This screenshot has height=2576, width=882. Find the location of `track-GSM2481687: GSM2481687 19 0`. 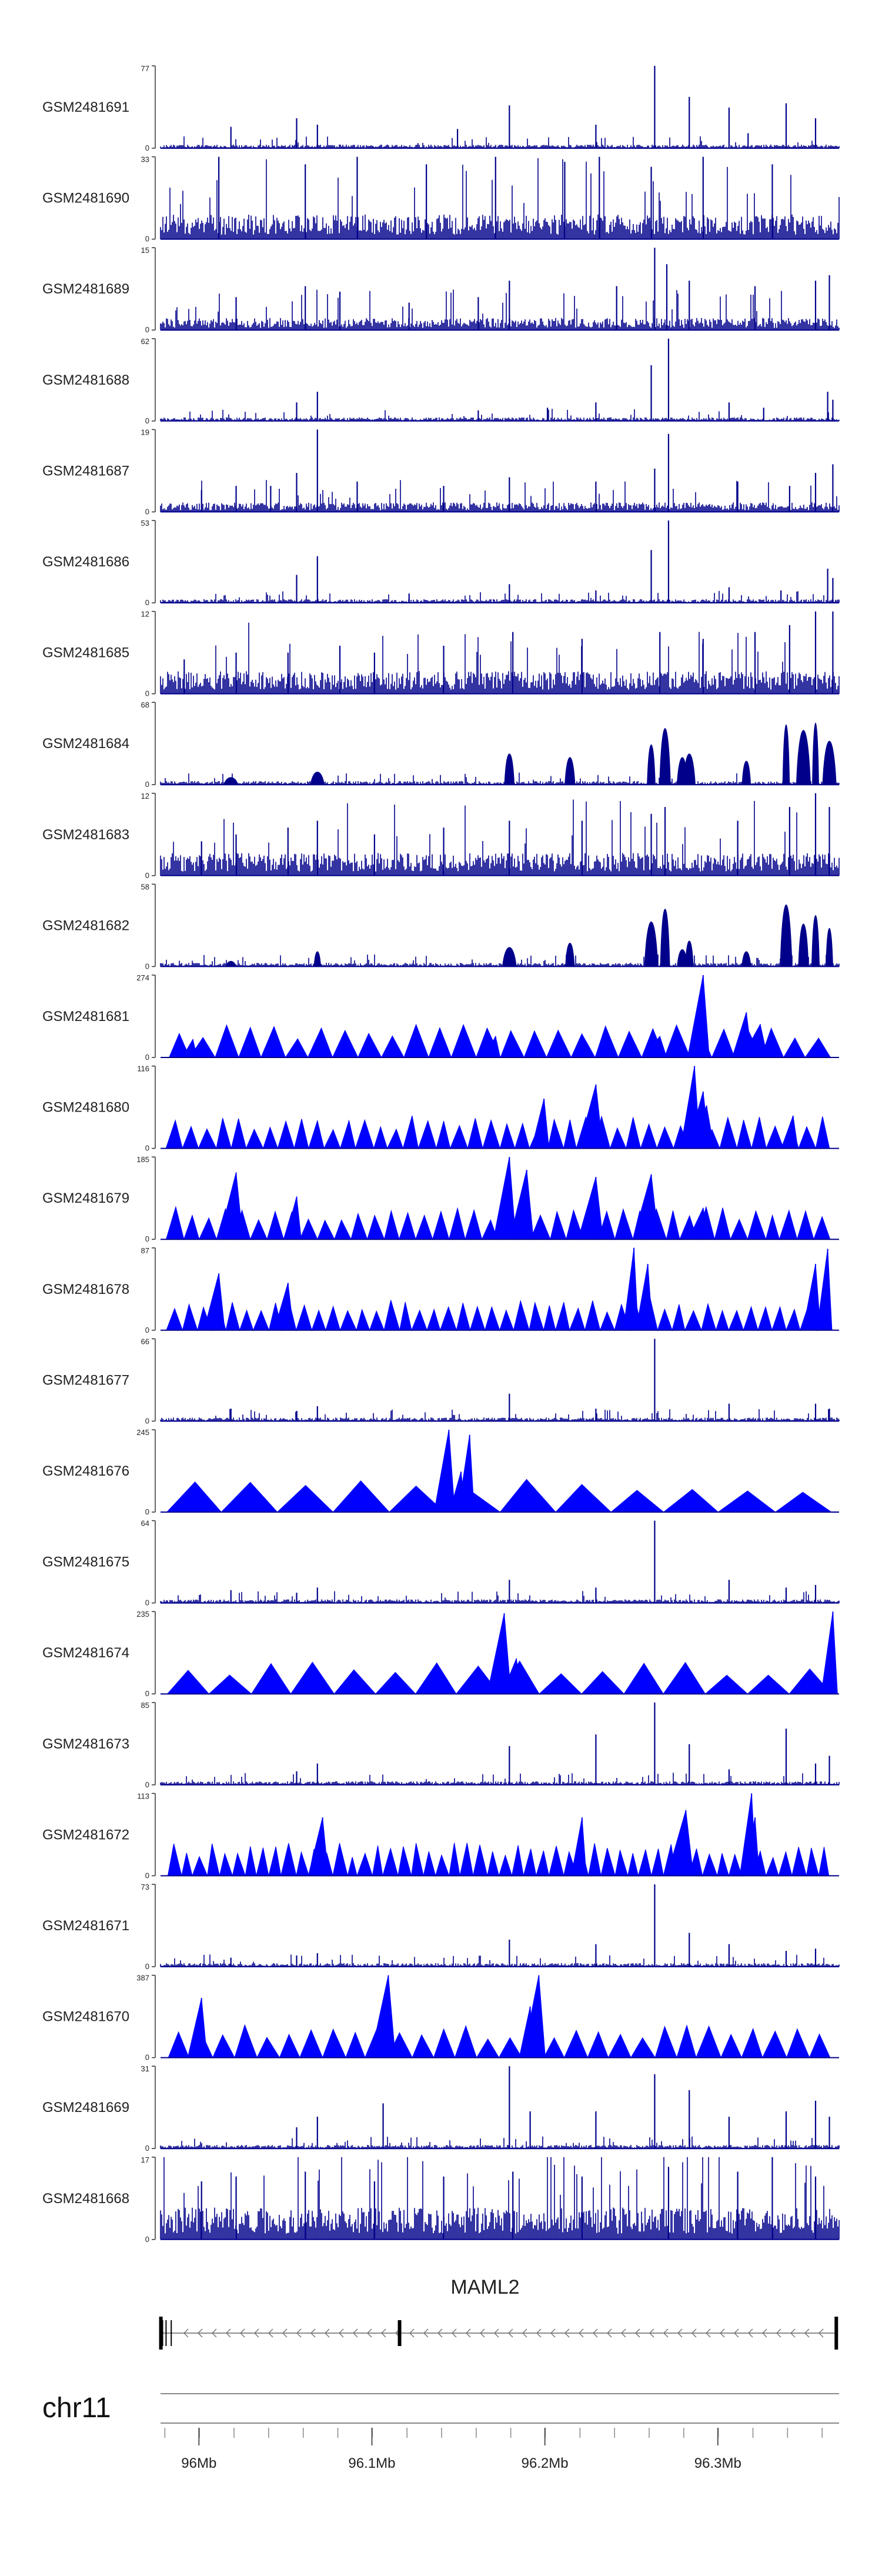

track-GSM2481687: GSM2481687 19 0 is located at coordinates (441, 472).